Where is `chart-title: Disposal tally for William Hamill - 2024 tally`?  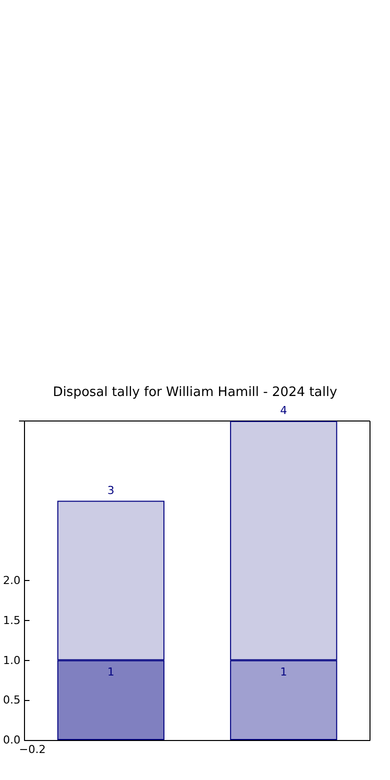 chart-title: Disposal tally for William Hamill - 2024 tally is located at coordinates (195, 392).